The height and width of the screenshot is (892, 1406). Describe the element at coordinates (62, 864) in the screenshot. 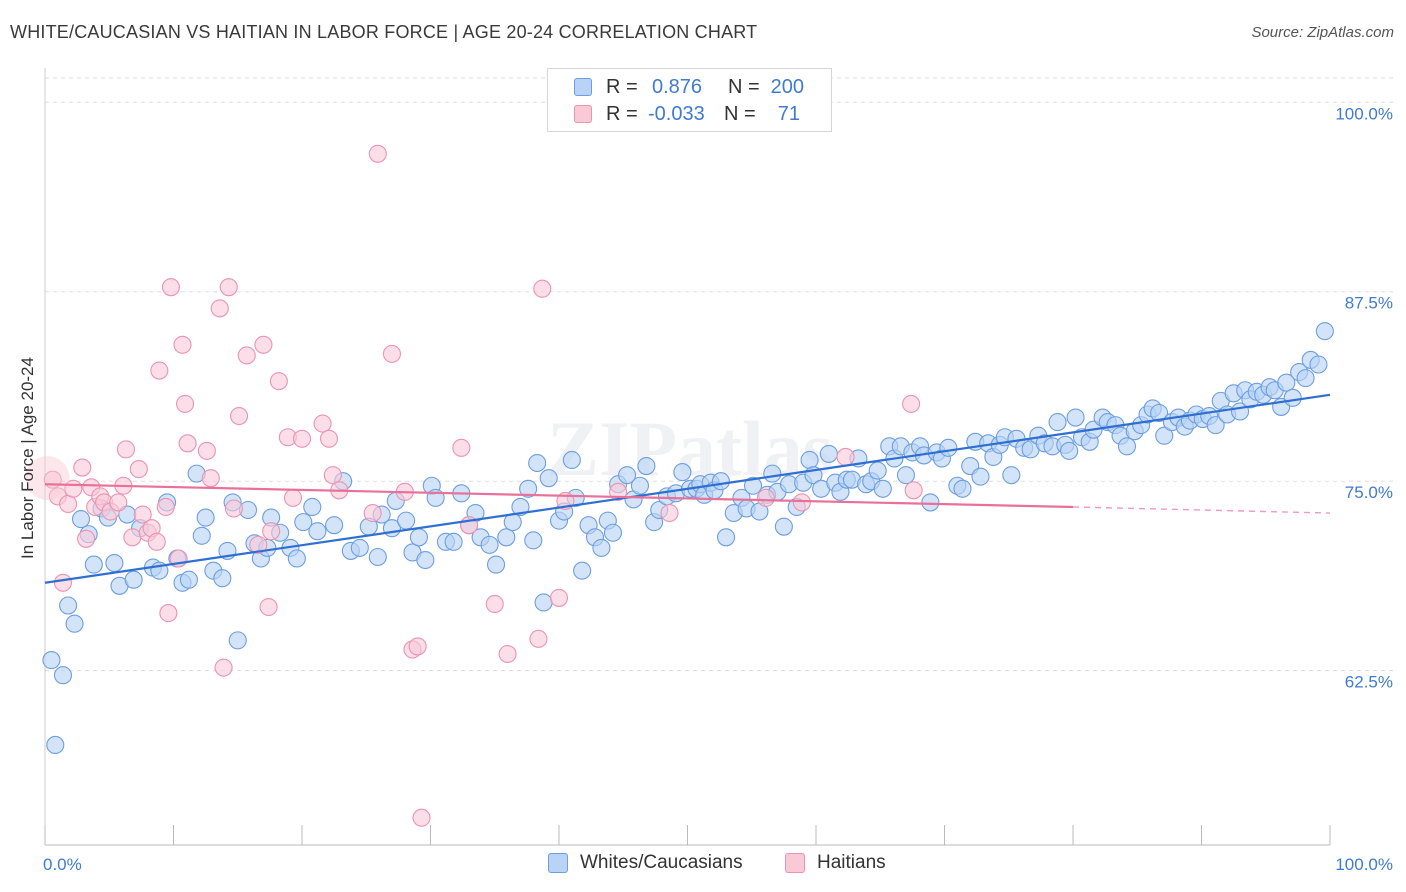

I see `x-tick-label: 0.0%` at that location.